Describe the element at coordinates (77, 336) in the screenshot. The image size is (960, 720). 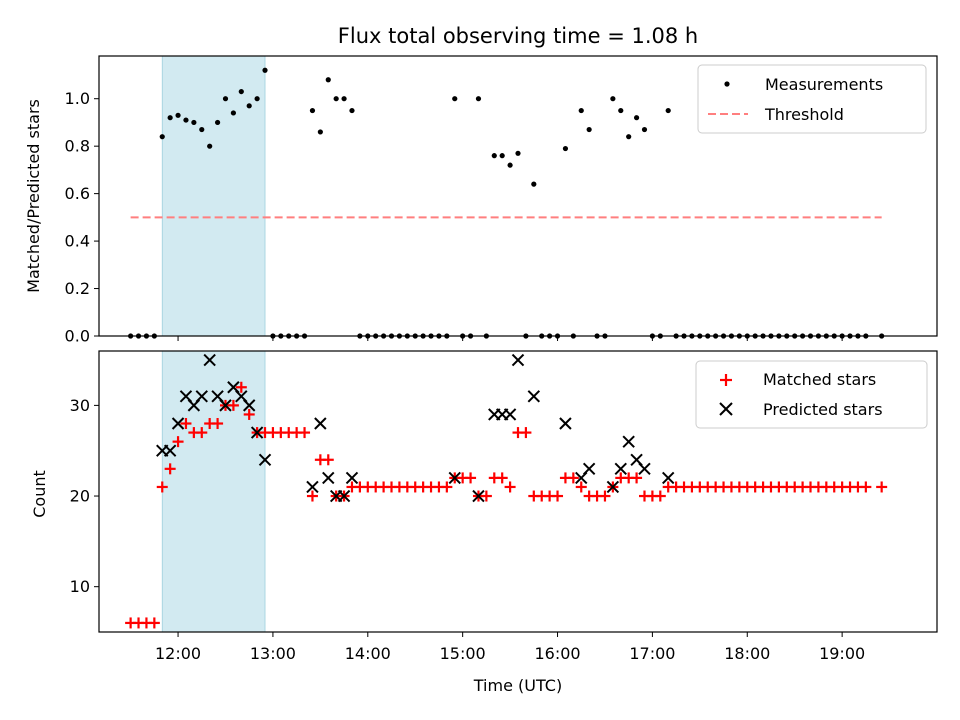
I see `y-tick-label: 0.0` at that location.